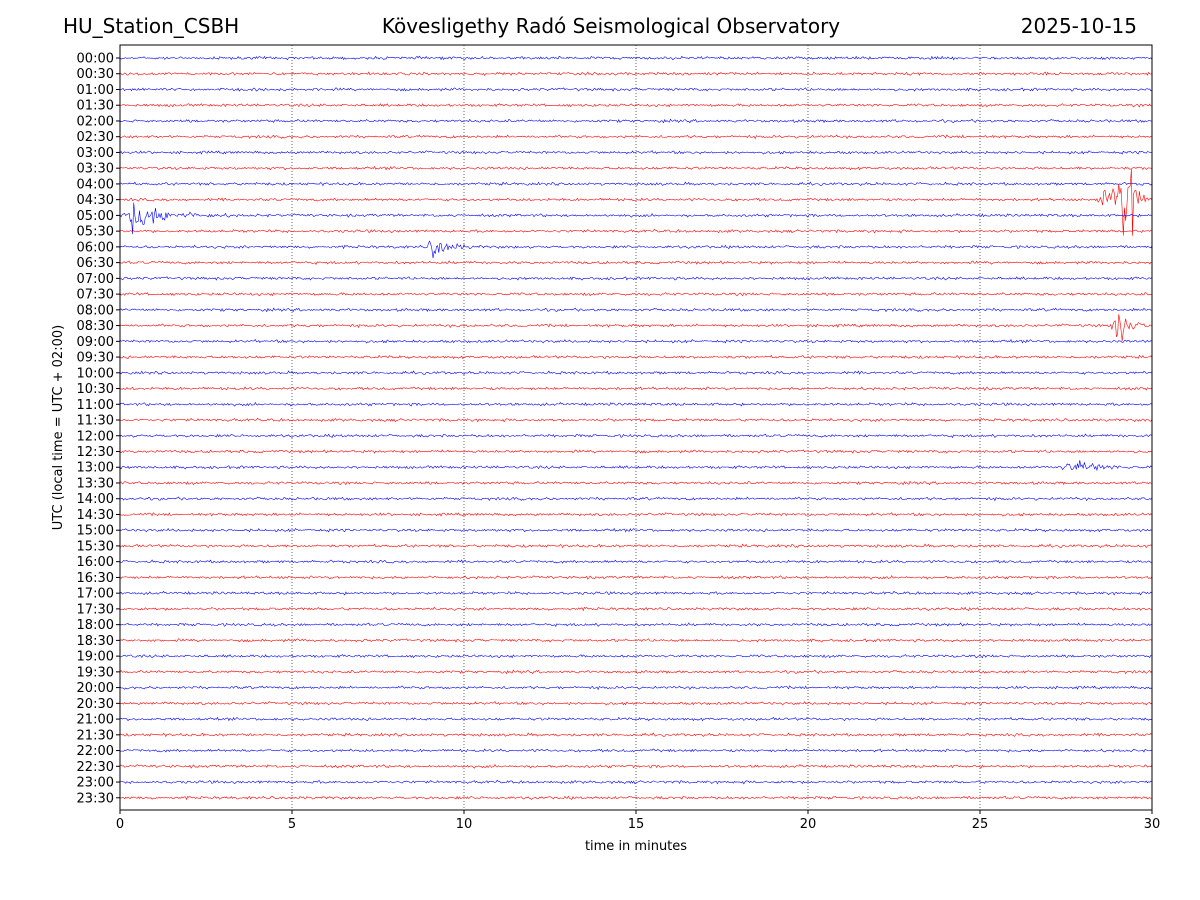  What do you see at coordinates (95, 609) in the screenshot?
I see `y-tick-label: 17:30` at bounding box center [95, 609].